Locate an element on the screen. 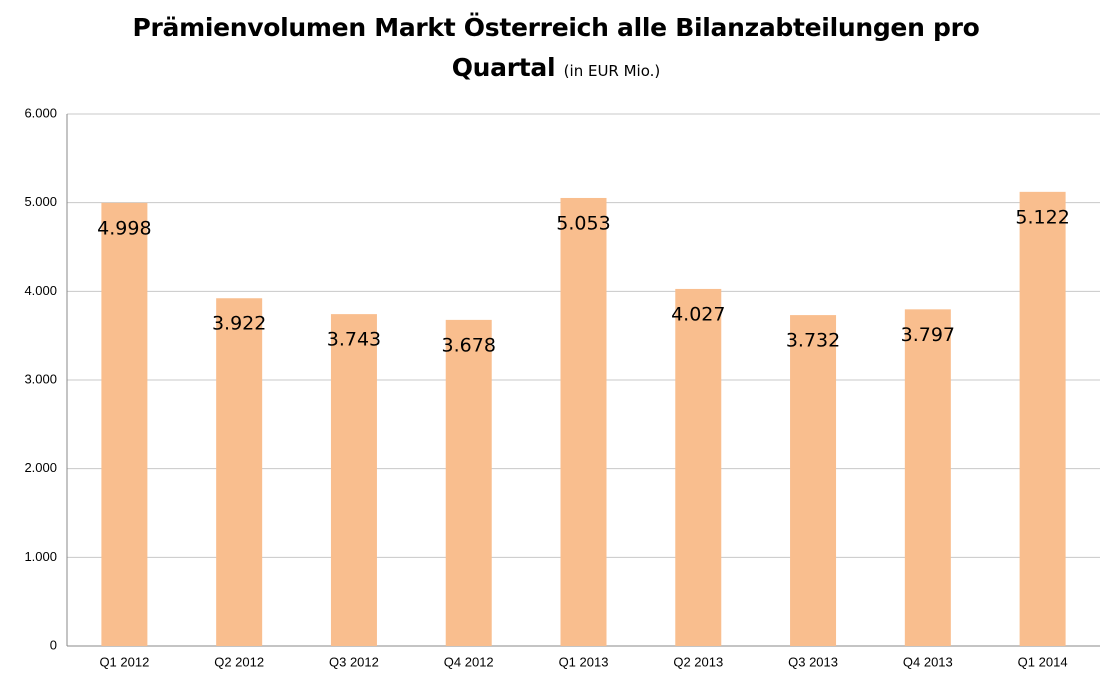  y-tick-label: 4.000 is located at coordinates (40, 290).